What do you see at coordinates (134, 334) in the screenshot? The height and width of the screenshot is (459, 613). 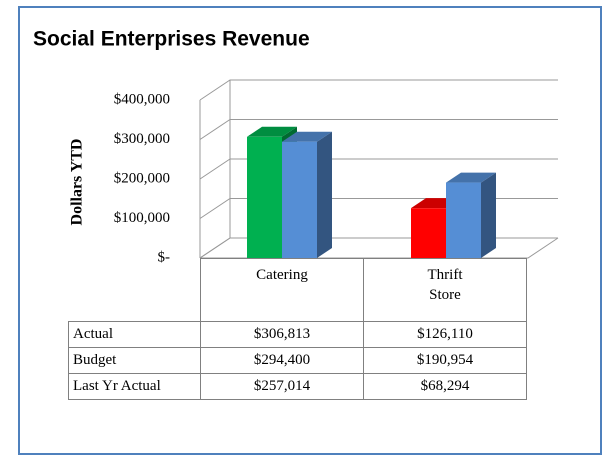 I see `series-name: Actual` at bounding box center [134, 334].